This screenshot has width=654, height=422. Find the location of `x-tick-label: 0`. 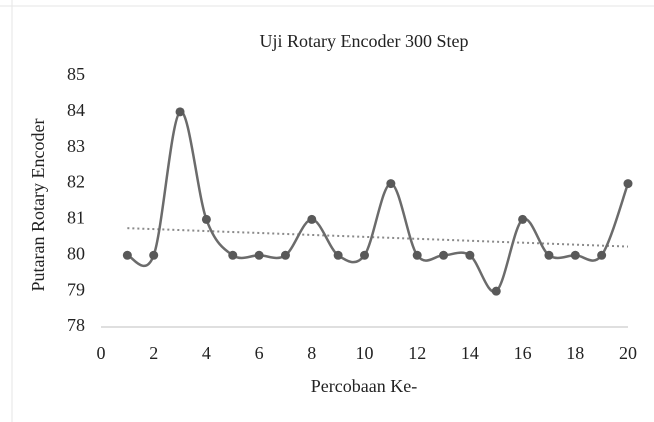

x-tick-label: 0 is located at coordinates (101, 353).